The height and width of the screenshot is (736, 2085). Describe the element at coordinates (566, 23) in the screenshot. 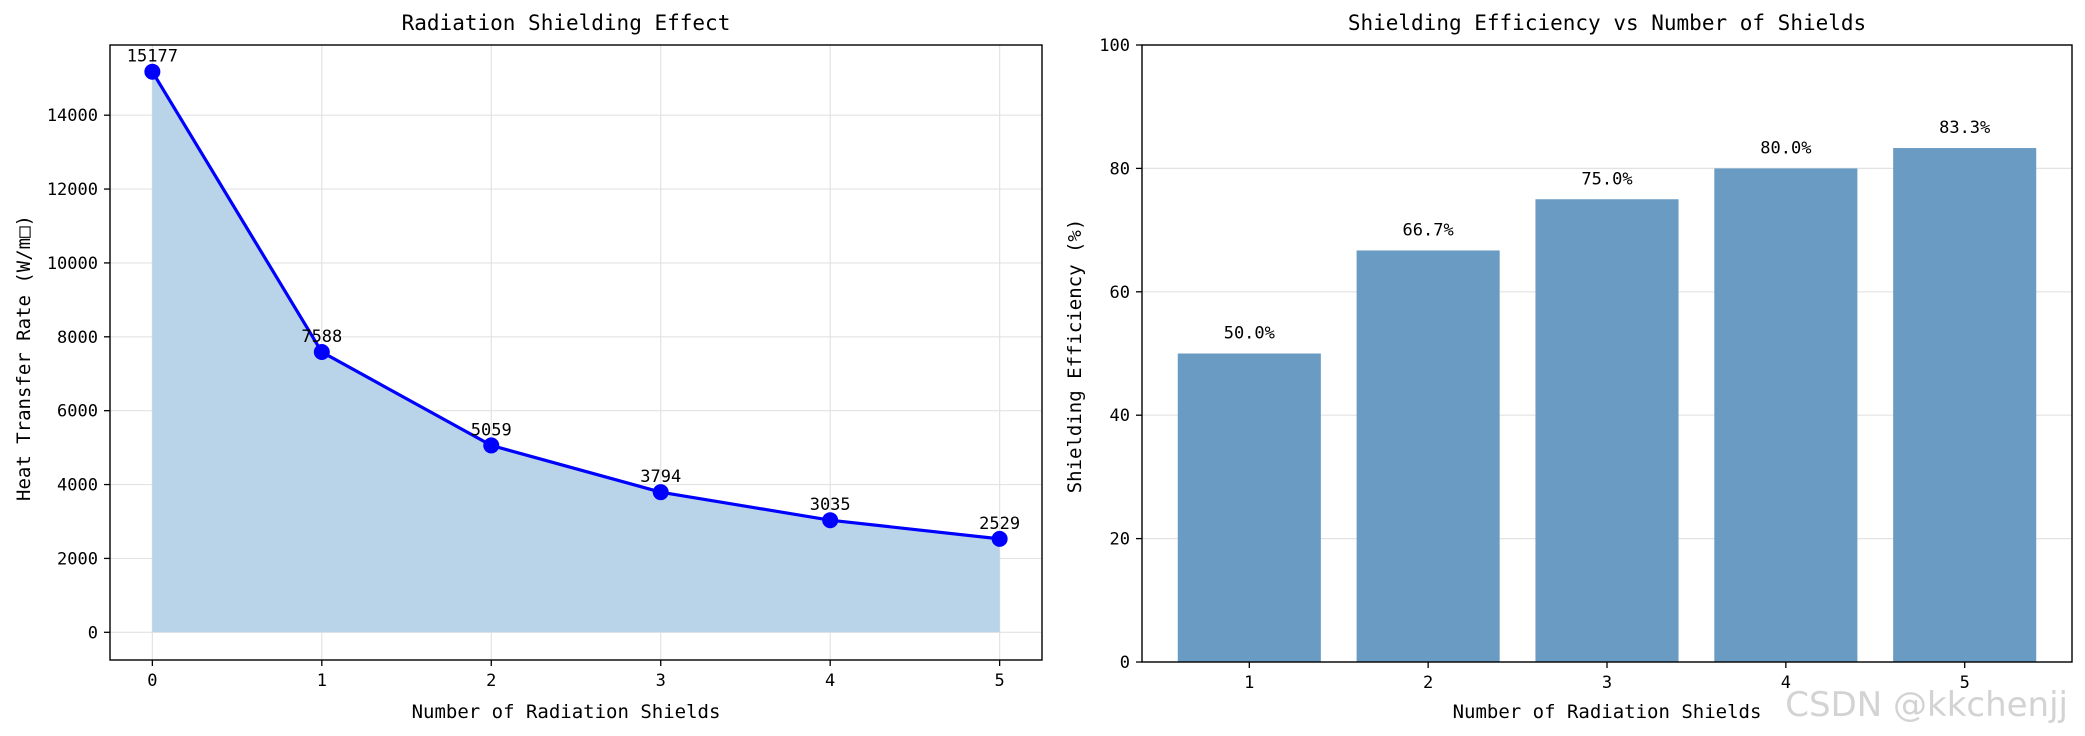

I see `line-chart-title: Radiation Shielding Effect` at that location.